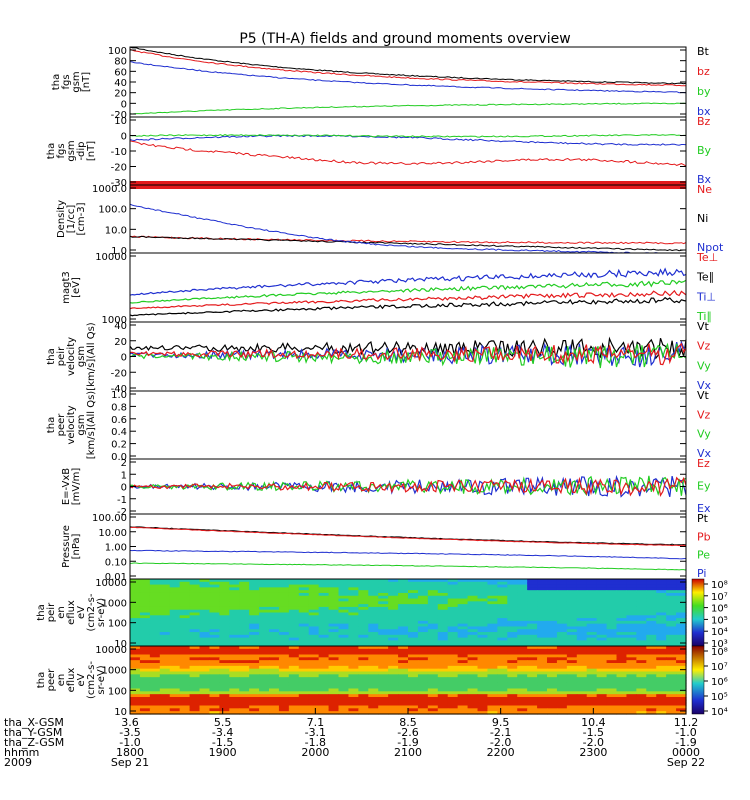  What do you see at coordinates (703, 326) in the screenshot?
I see `legend-Vt: Vt` at bounding box center [703, 326].